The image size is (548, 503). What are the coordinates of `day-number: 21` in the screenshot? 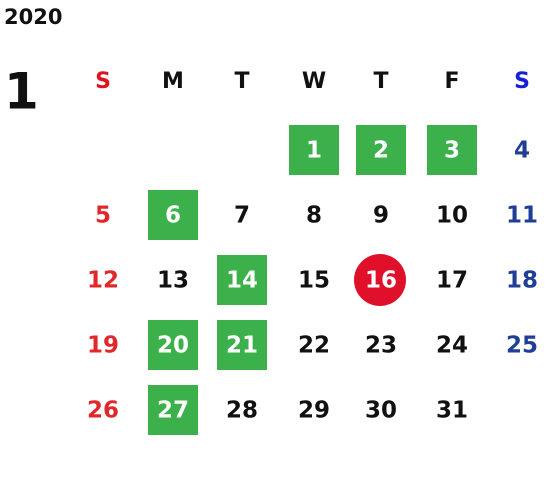 It's located at (242, 346).